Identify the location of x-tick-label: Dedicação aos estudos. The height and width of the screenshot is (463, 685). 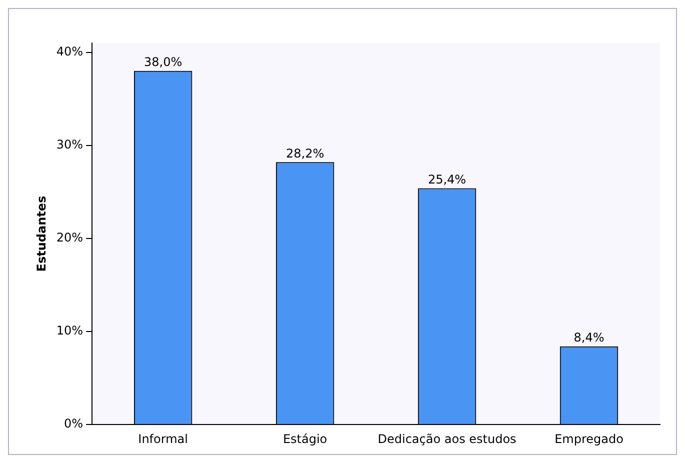
(447, 439).